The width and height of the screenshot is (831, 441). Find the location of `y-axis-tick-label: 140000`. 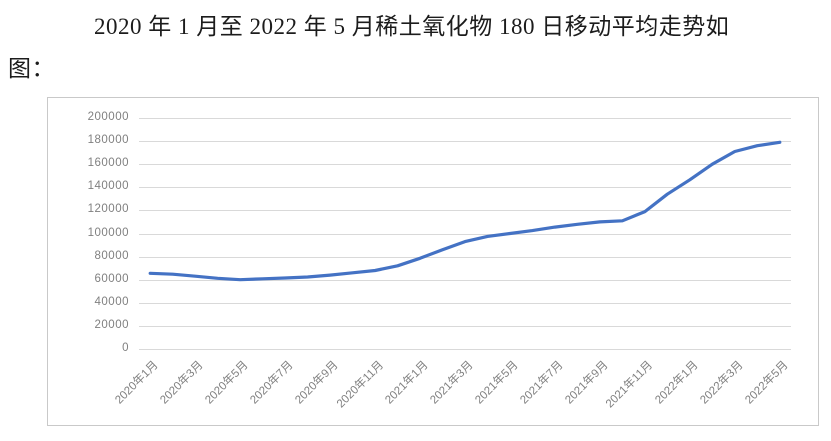

y-axis-tick-label: 140000 is located at coordinates (108, 186).